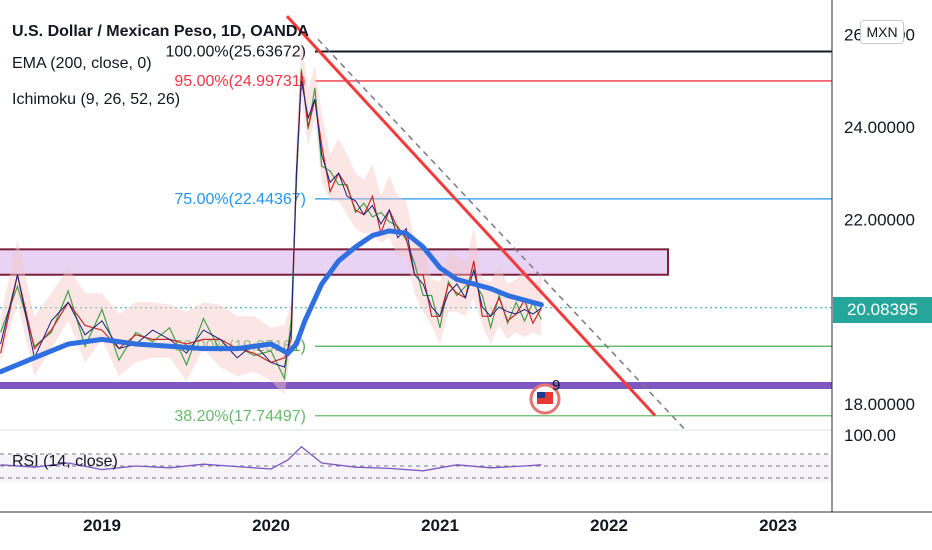 This screenshot has width=932, height=550. What do you see at coordinates (870, 435) in the screenshot?
I see `rsi-tick-label: 100.00` at bounding box center [870, 435].